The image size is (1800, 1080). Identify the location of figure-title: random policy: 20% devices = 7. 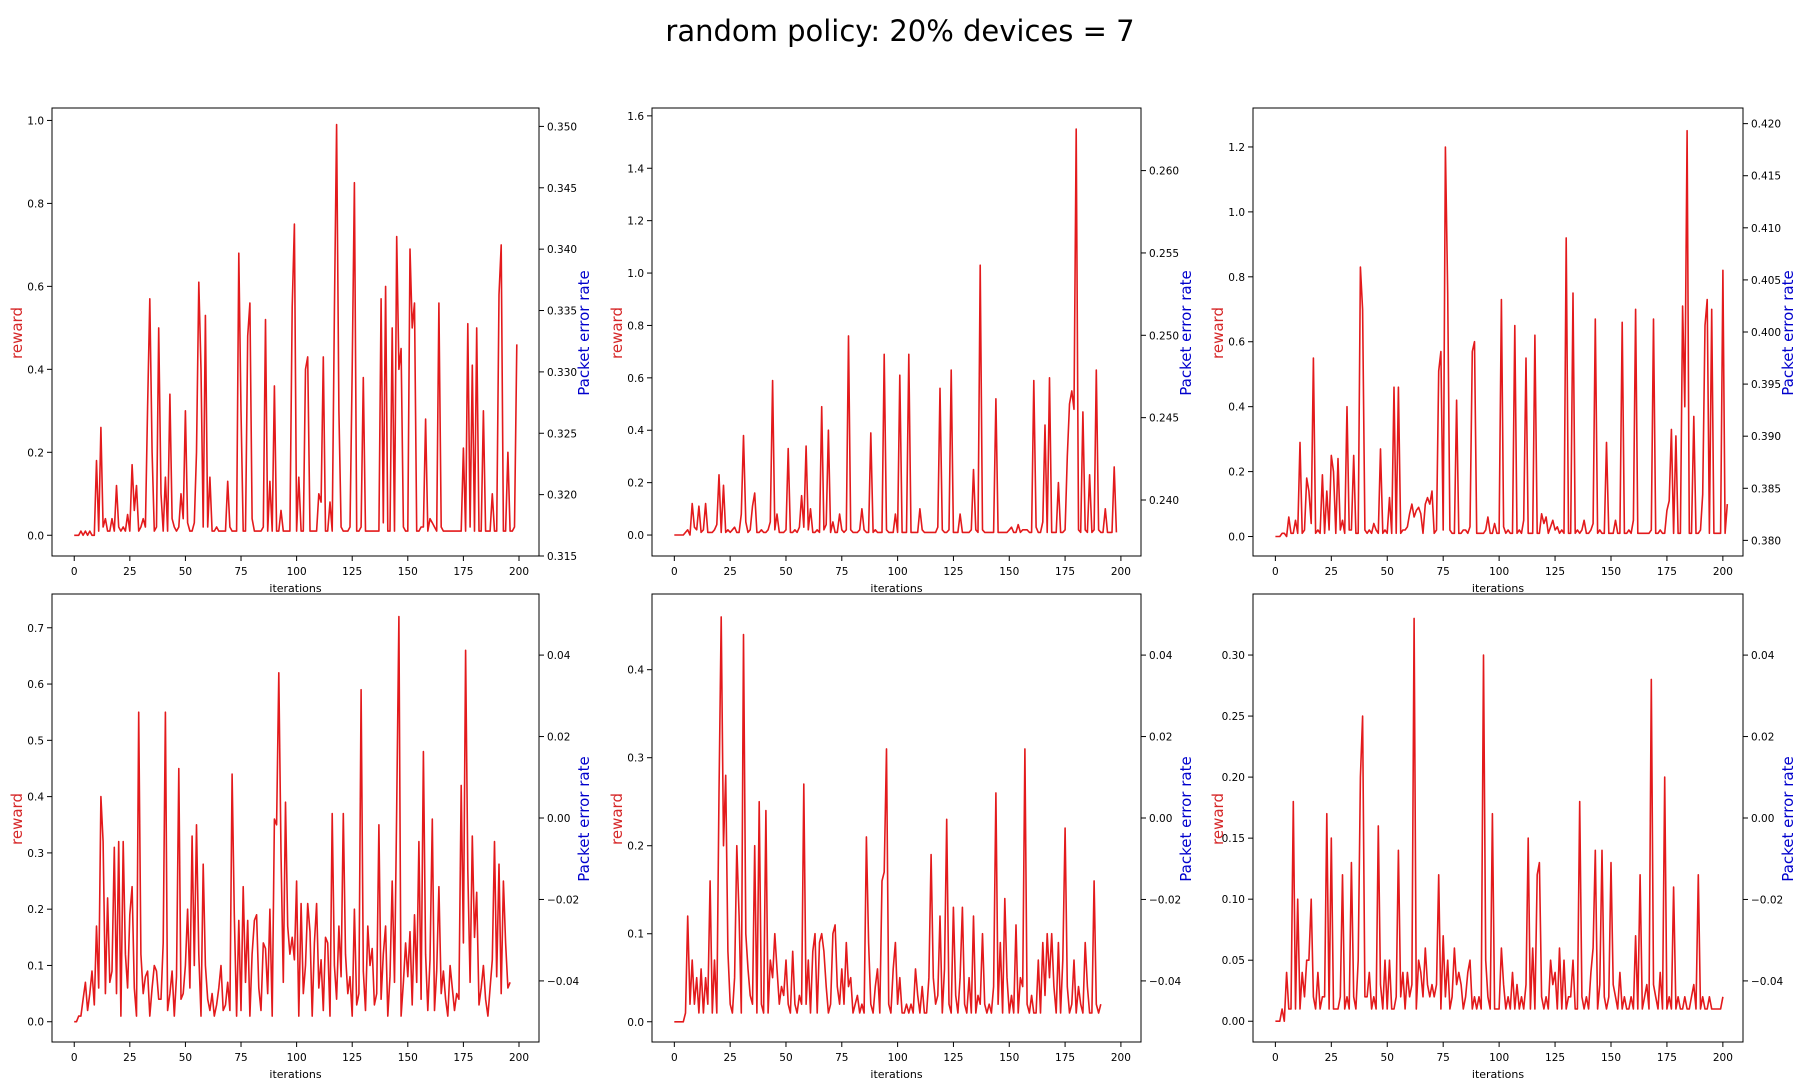
(900, 31).